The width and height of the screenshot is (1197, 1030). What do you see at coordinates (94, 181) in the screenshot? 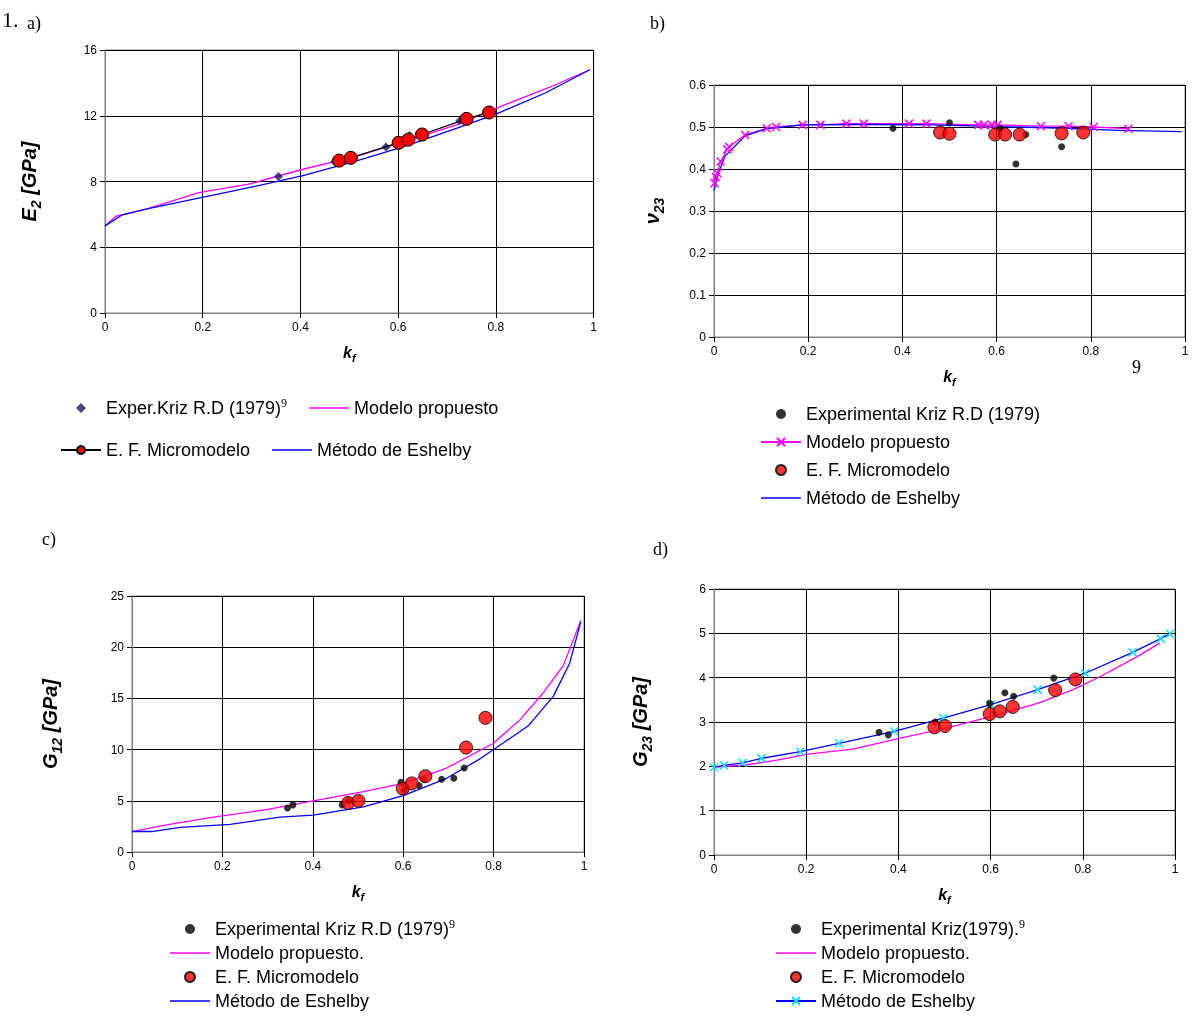
I see `y-tick-label: 8` at bounding box center [94, 181].